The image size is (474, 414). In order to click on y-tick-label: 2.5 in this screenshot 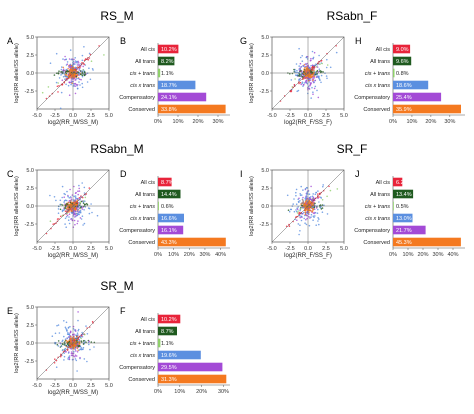, I will do `click(30, 326)`.